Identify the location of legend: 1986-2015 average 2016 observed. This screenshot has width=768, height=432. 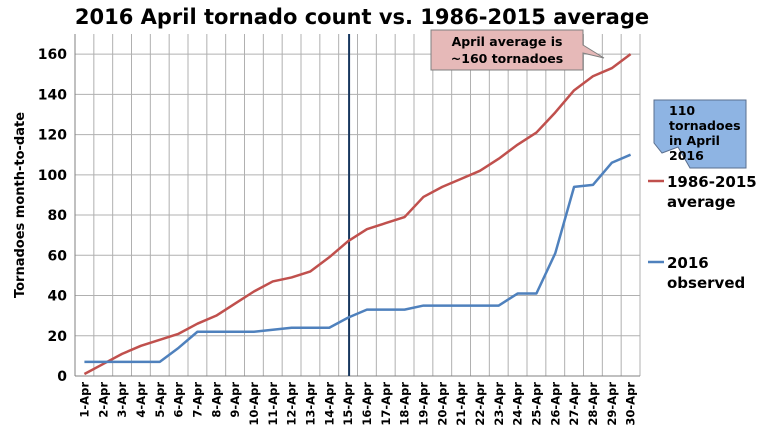
(702, 232).